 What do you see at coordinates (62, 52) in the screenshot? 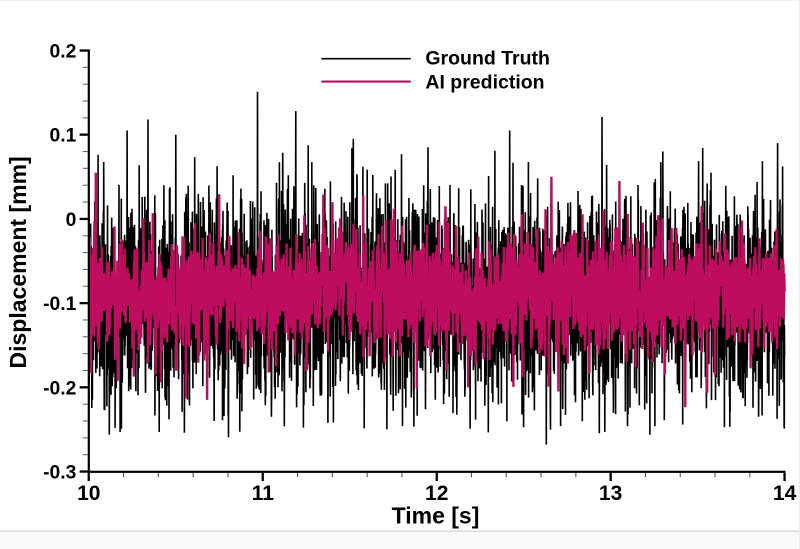
I see `svg-text: 0.2` at bounding box center [62, 52].